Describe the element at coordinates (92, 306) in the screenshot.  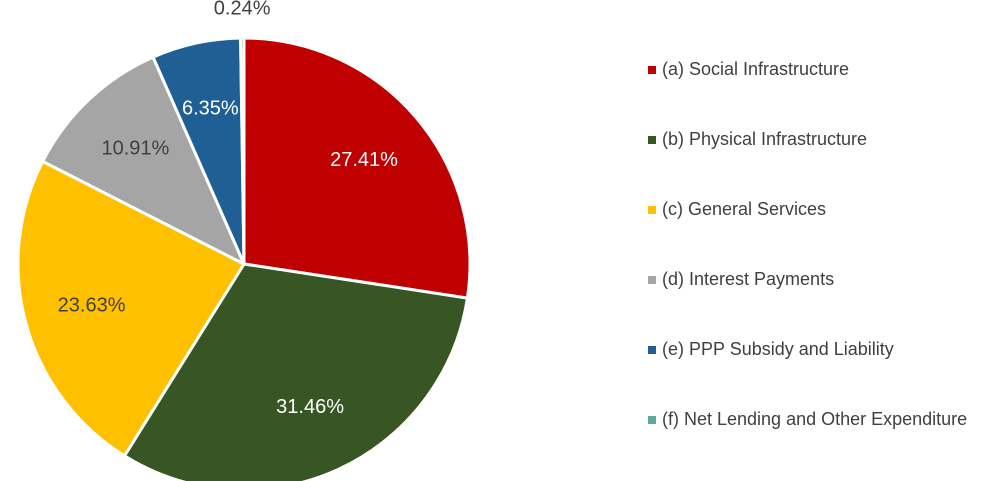
I see `data-label: 23.63%` at that location.